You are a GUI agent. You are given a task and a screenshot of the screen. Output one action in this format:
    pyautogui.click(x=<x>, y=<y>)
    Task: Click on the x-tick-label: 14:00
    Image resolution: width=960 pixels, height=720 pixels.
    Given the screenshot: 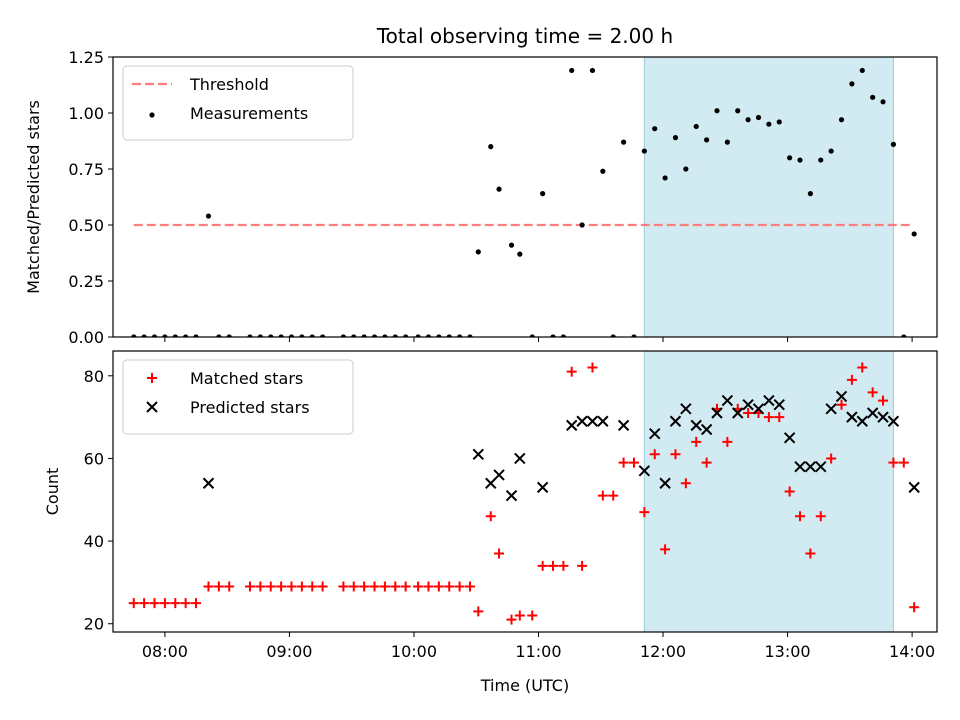 What is the action you would take?
    pyautogui.click(x=912, y=651)
    